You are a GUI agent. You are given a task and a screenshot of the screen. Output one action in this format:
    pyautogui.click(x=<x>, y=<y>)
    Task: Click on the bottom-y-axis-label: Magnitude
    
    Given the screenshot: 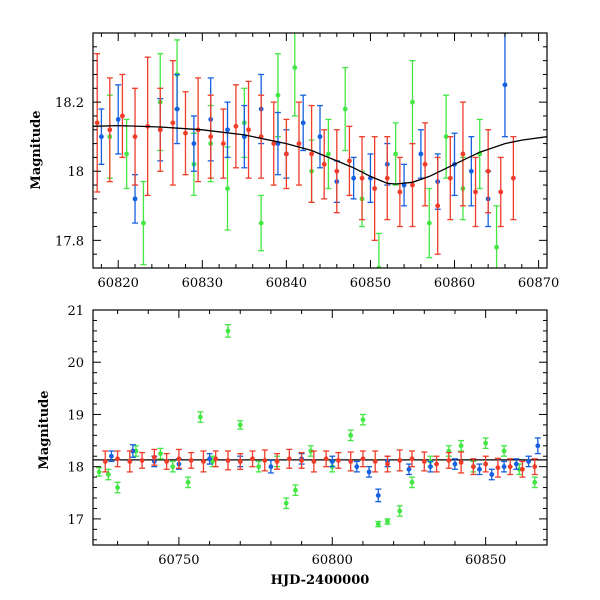 What is the action you would take?
    pyautogui.click(x=44, y=429)
    